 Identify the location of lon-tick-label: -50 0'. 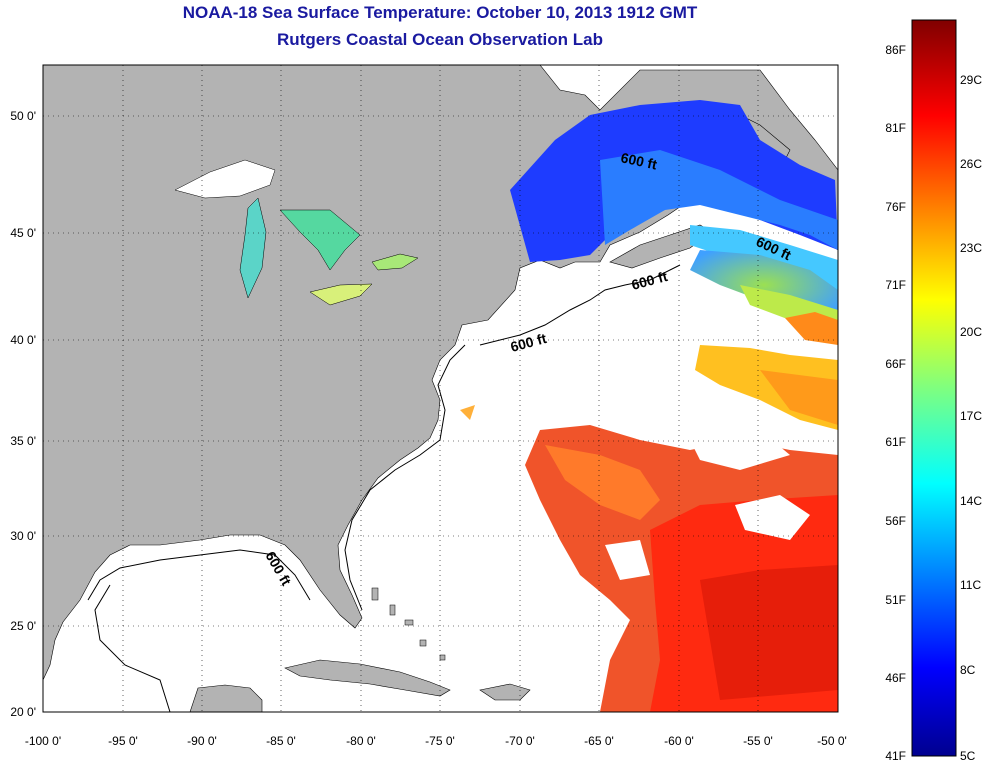
(832, 741).